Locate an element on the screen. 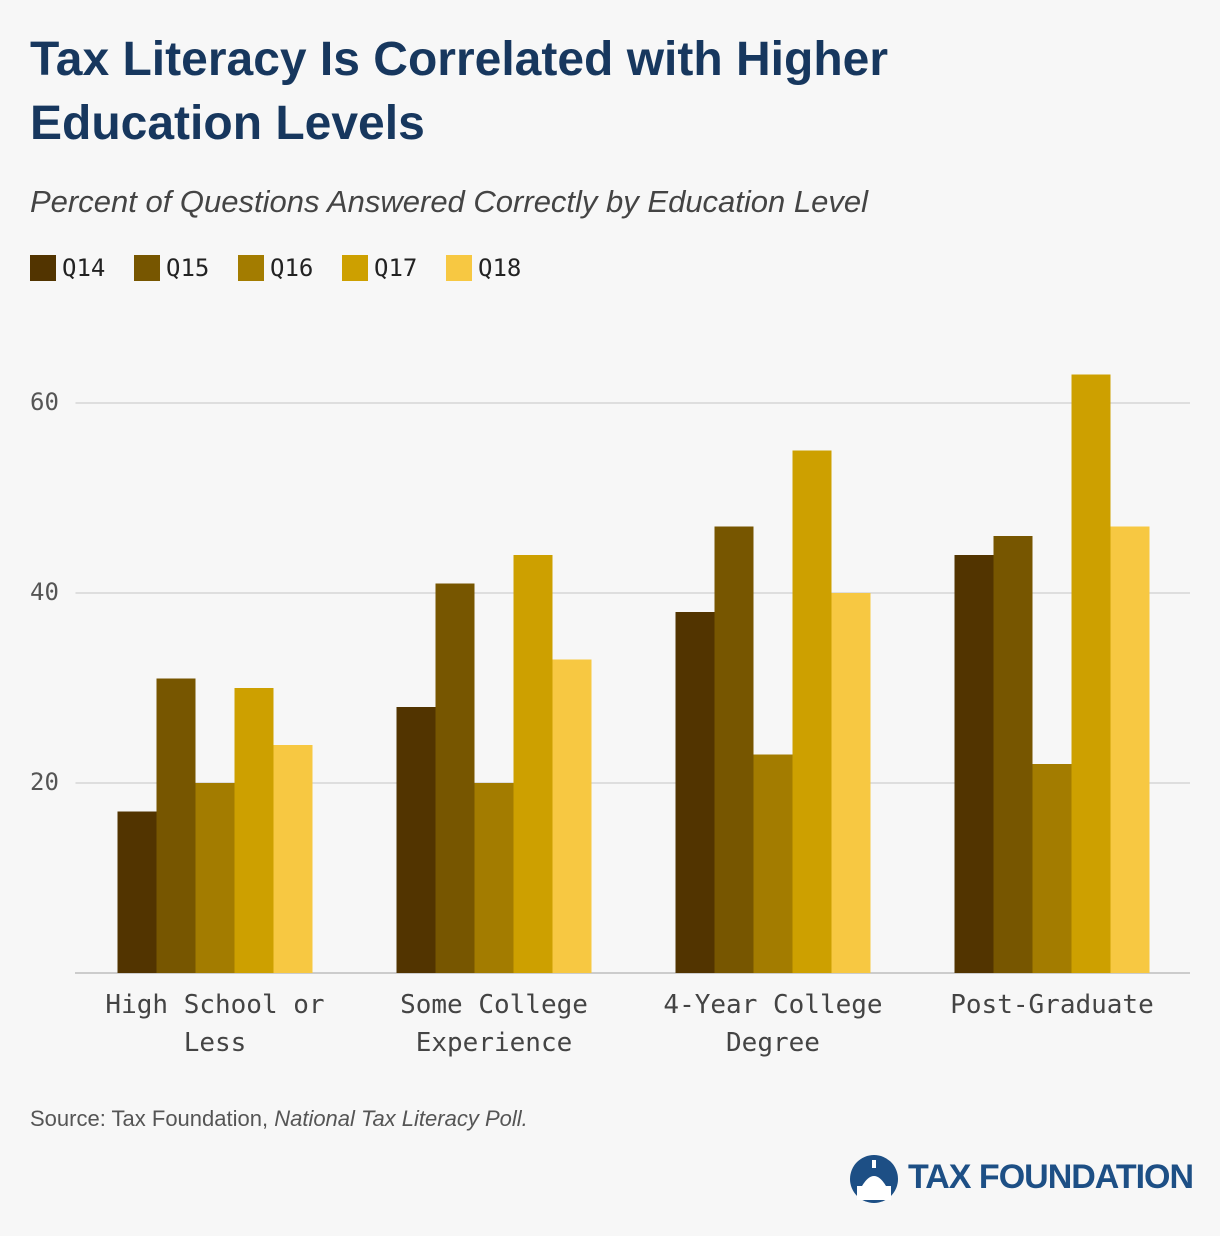 This screenshot has height=1236, width=1220. x-tick-label: Post-Graduate is located at coordinates (1052, 1005).